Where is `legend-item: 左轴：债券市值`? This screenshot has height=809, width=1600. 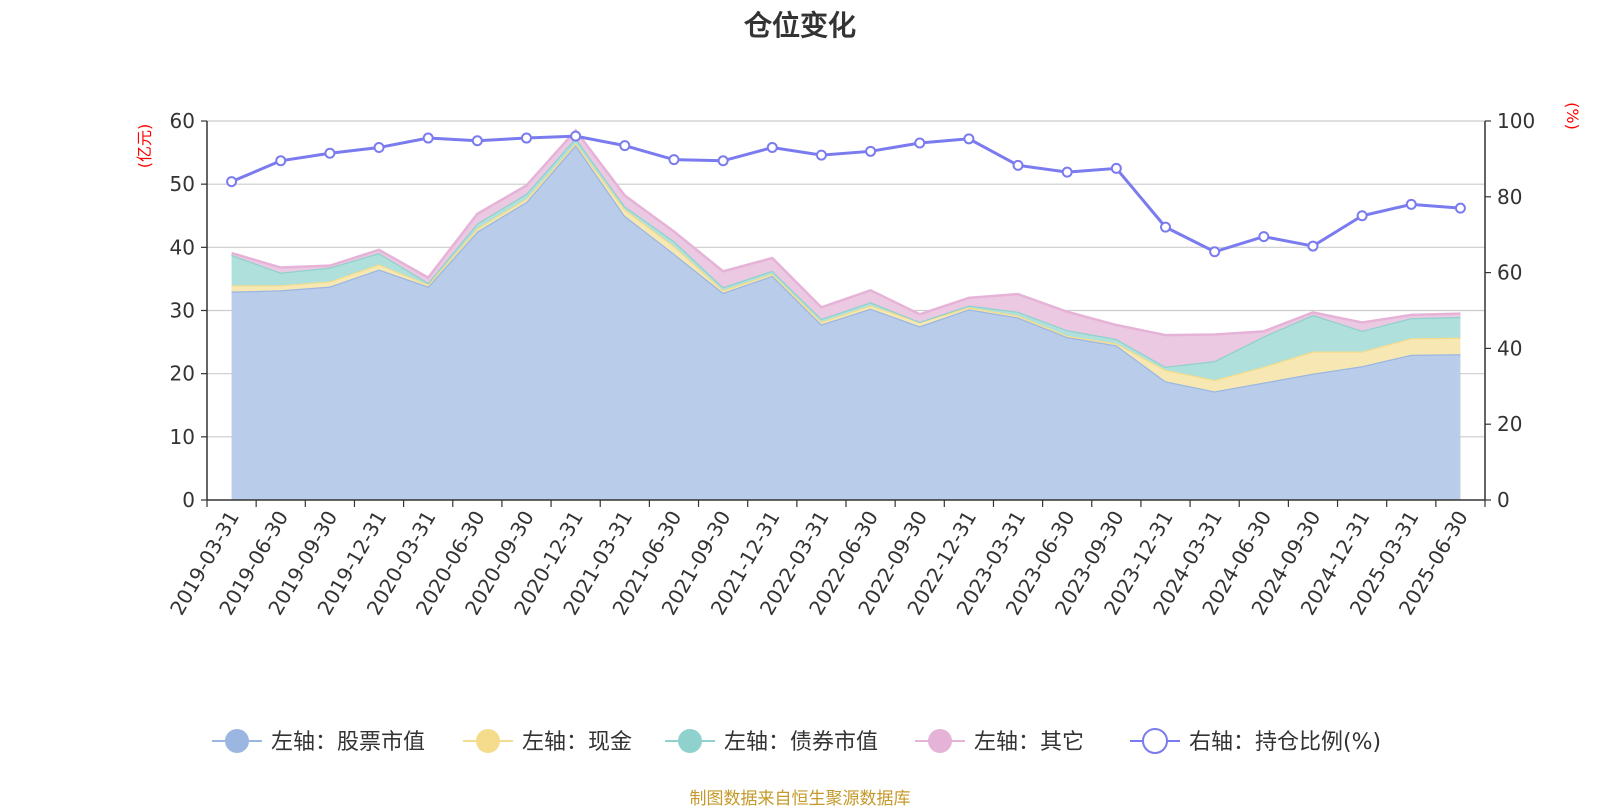
legend-item: 左轴：债券市值 is located at coordinates (771, 742).